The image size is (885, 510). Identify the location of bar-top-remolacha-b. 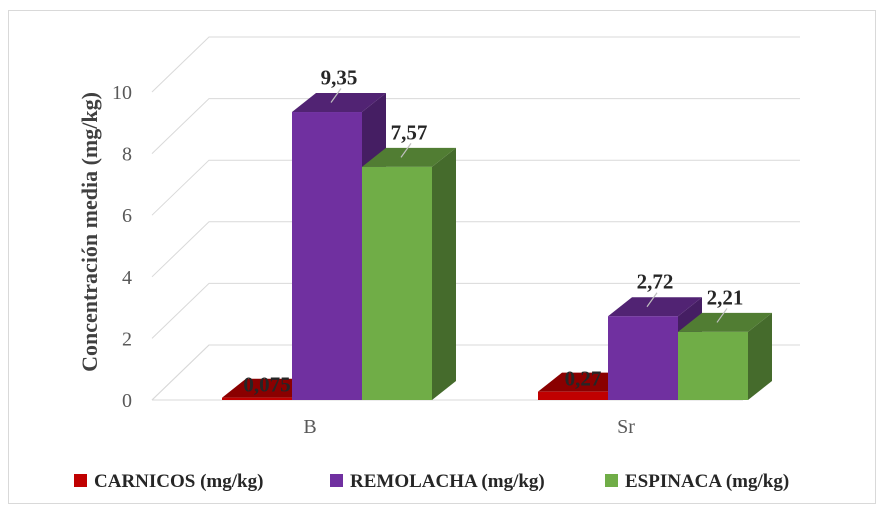
(339, 103).